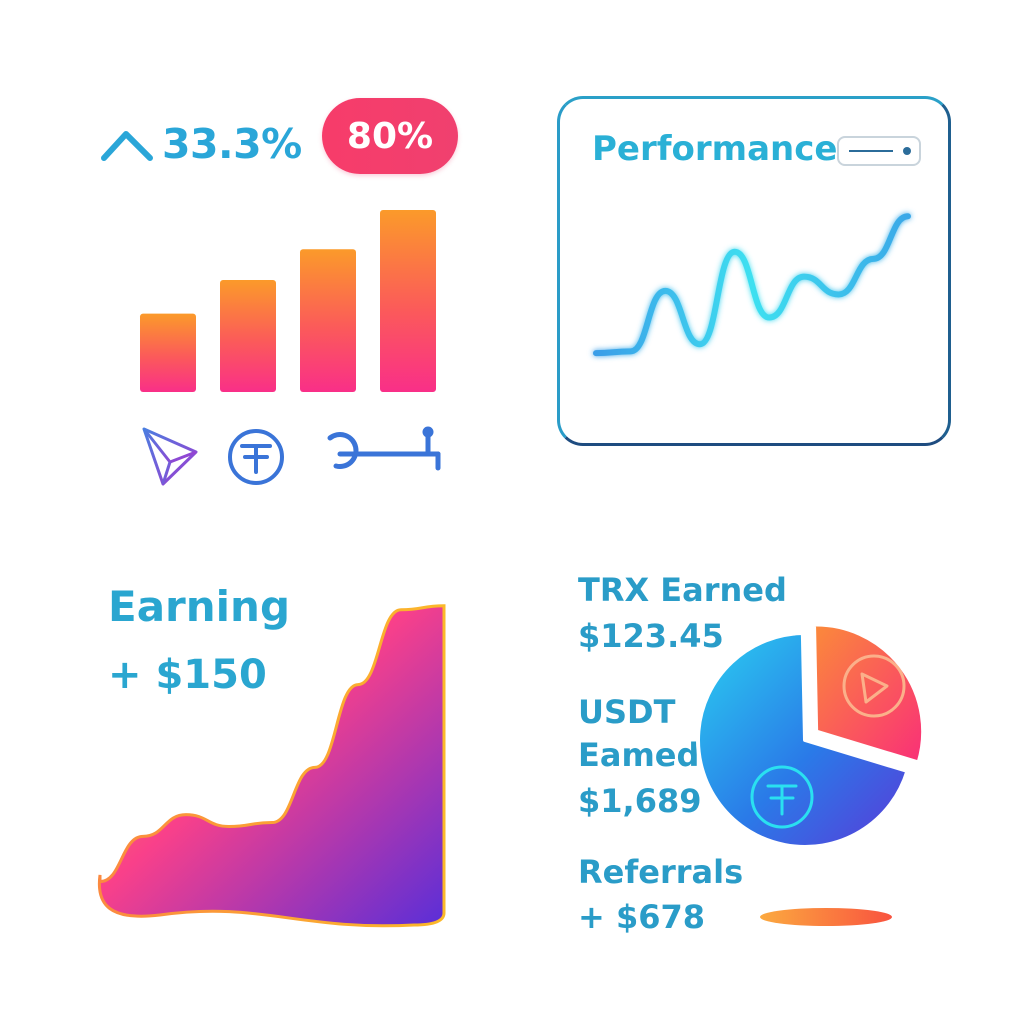 The image size is (1024, 1024). What do you see at coordinates (874, 686) in the screenshot?
I see `tron-coin-icon` at bounding box center [874, 686].